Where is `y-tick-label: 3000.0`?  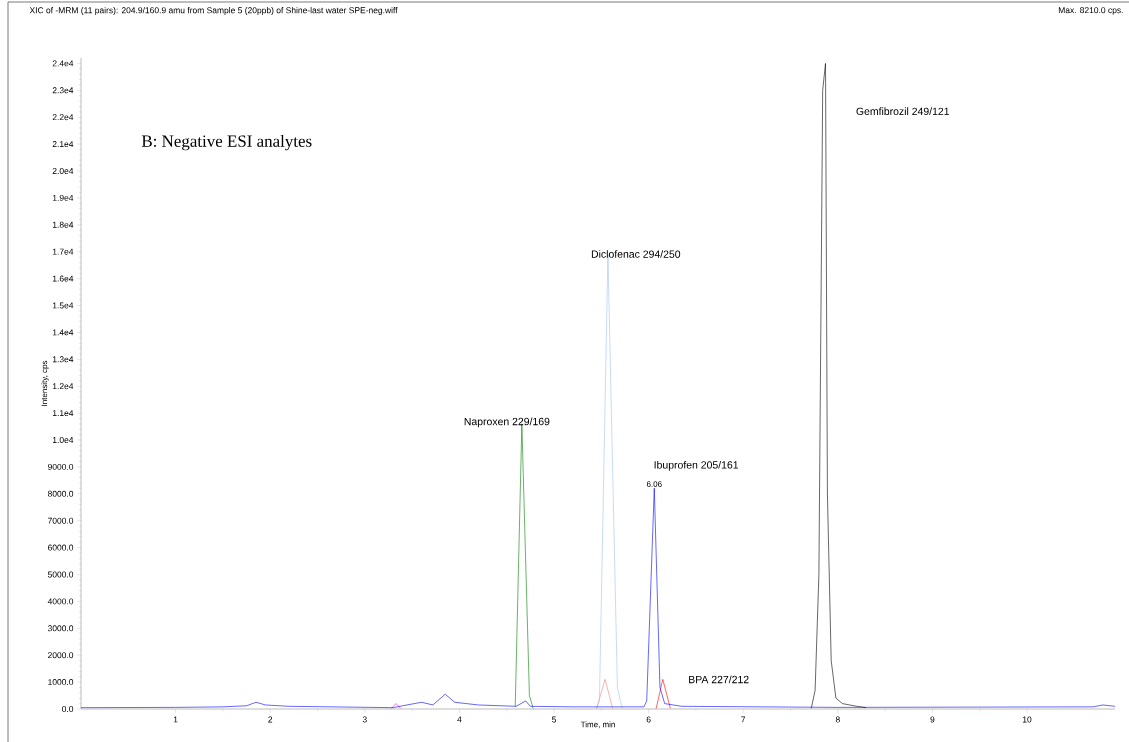 y-tick-label: 3000.0 is located at coordinates (60, 628).